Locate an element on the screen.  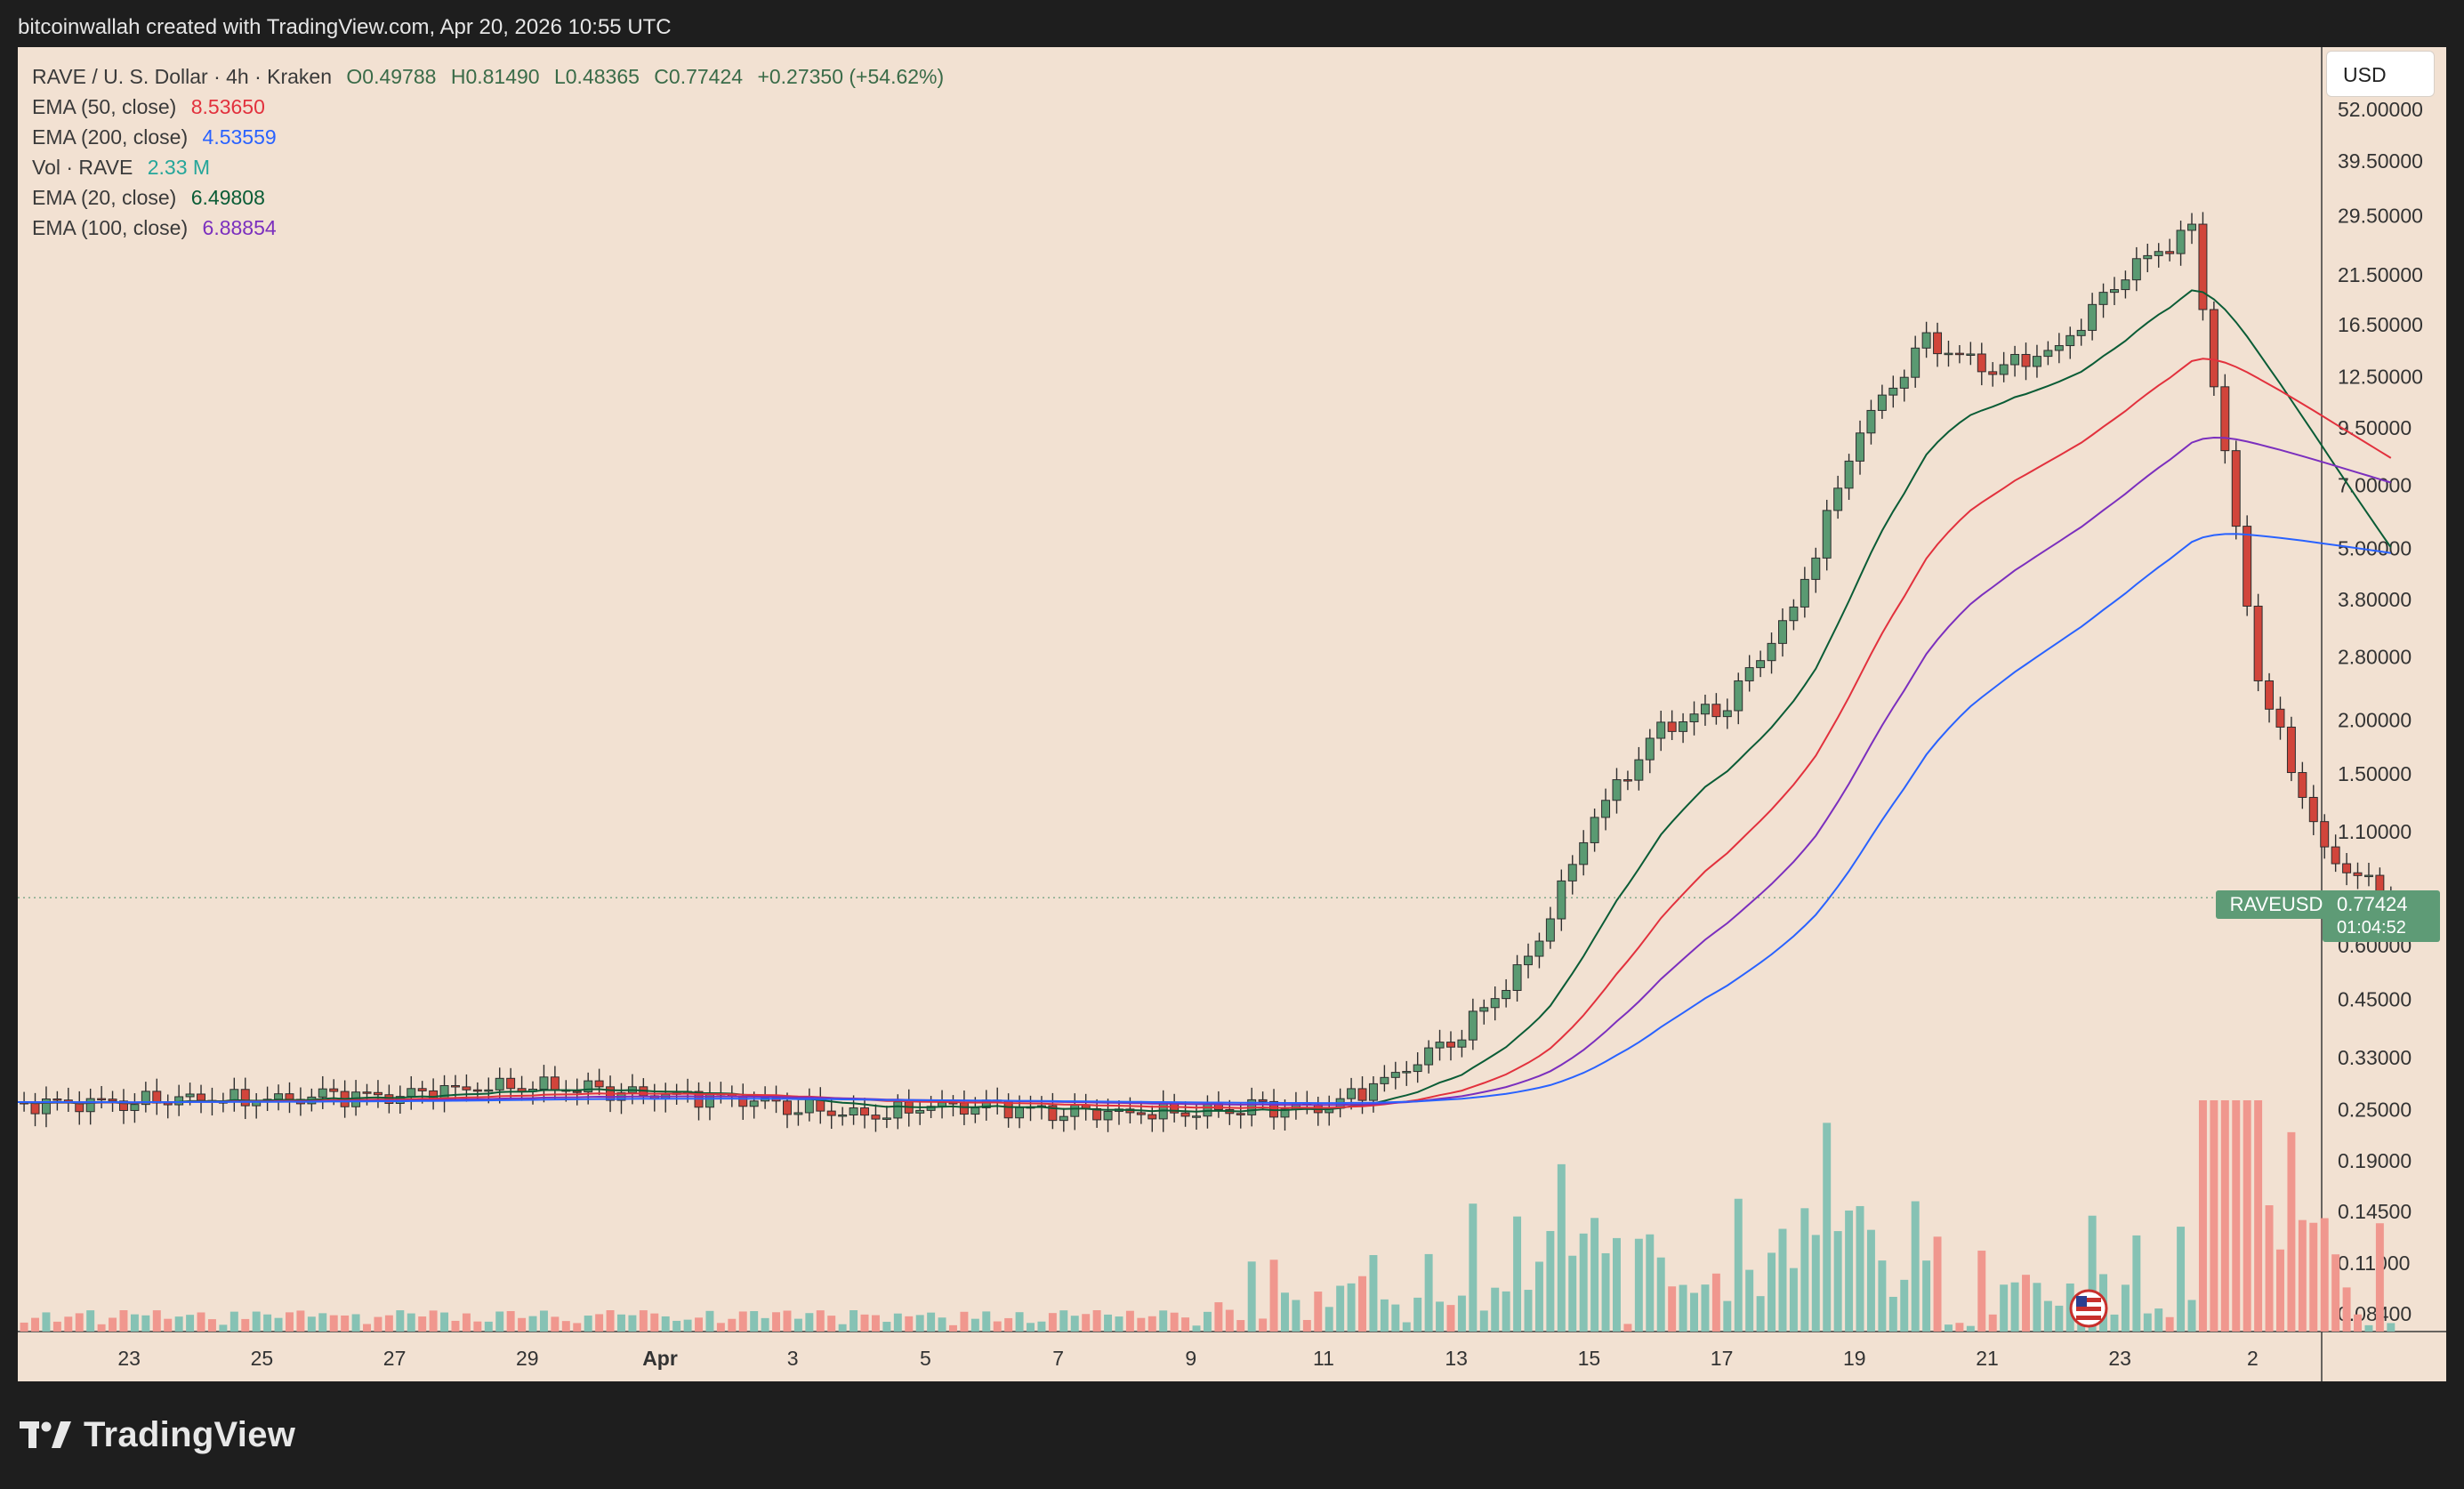
currency-button: USD is located at coordinates (2380, 74).